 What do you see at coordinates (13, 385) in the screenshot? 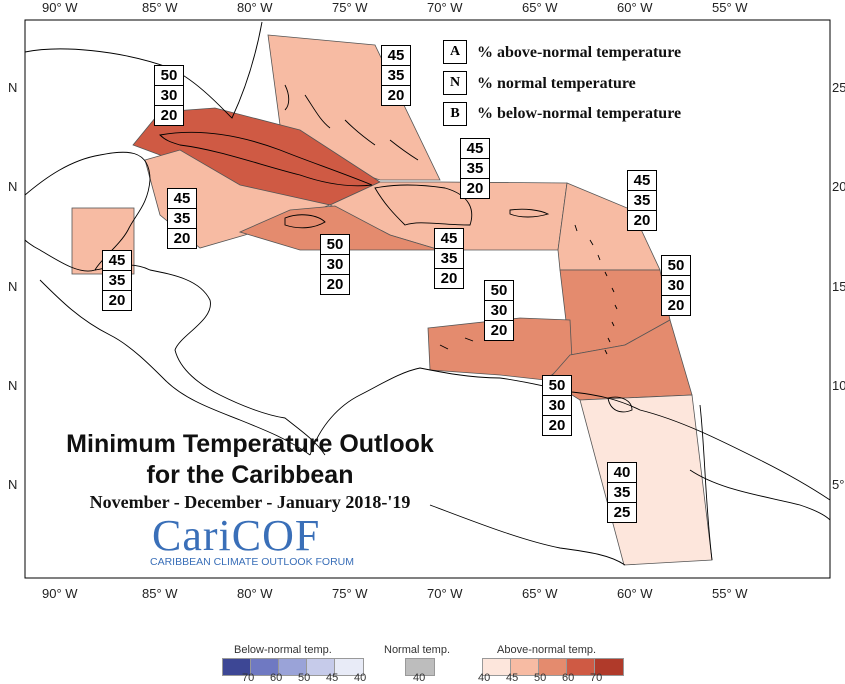
I see `y-tick-left-3: N` at bounding box center [13, 385].